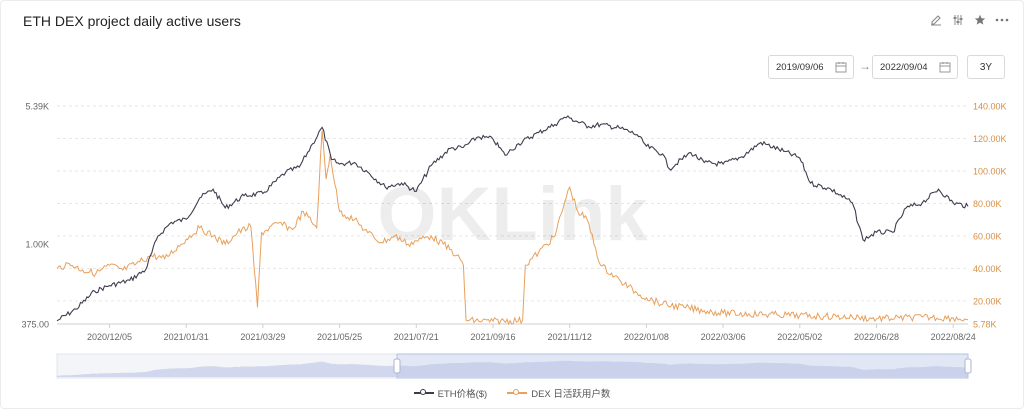 The height and width of the screenshot is (409, 1024). I want to click on x-axis-tick-label: 2021/03/29, so click(262, 337).